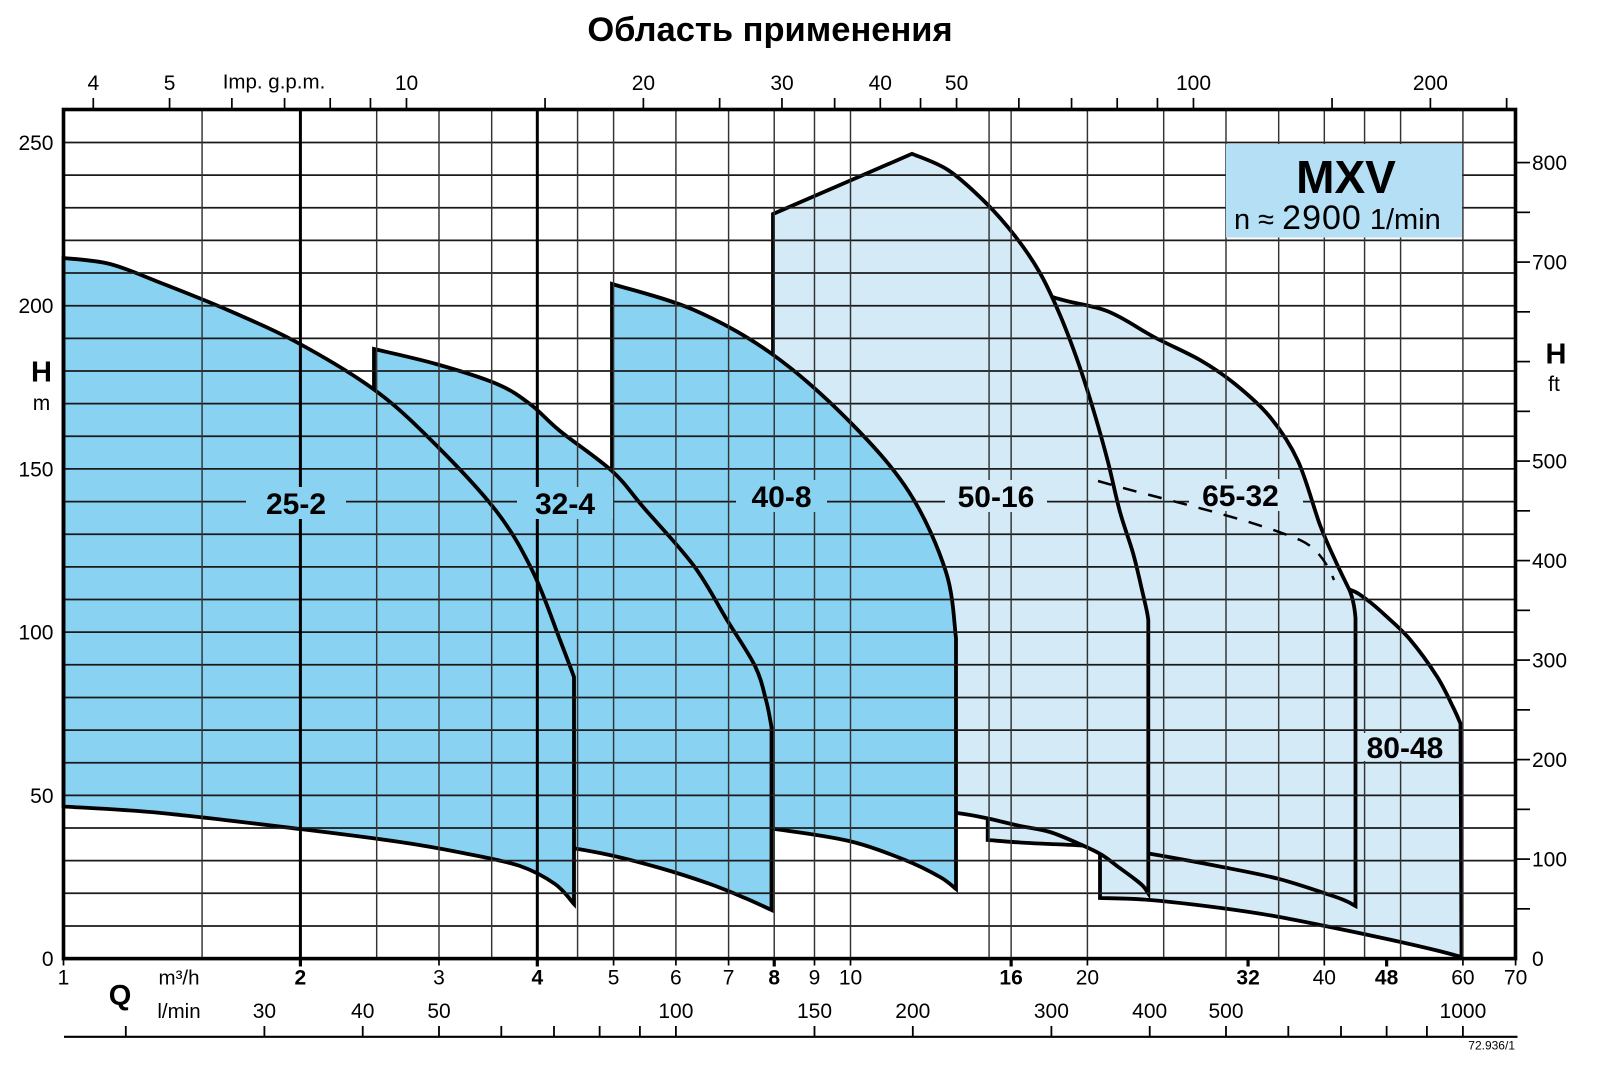 This screenshot has height=1072, width=1600. Describe the element at coordinates (1387, 978) in the screenshot. I see `svg-text: 48` at that location.